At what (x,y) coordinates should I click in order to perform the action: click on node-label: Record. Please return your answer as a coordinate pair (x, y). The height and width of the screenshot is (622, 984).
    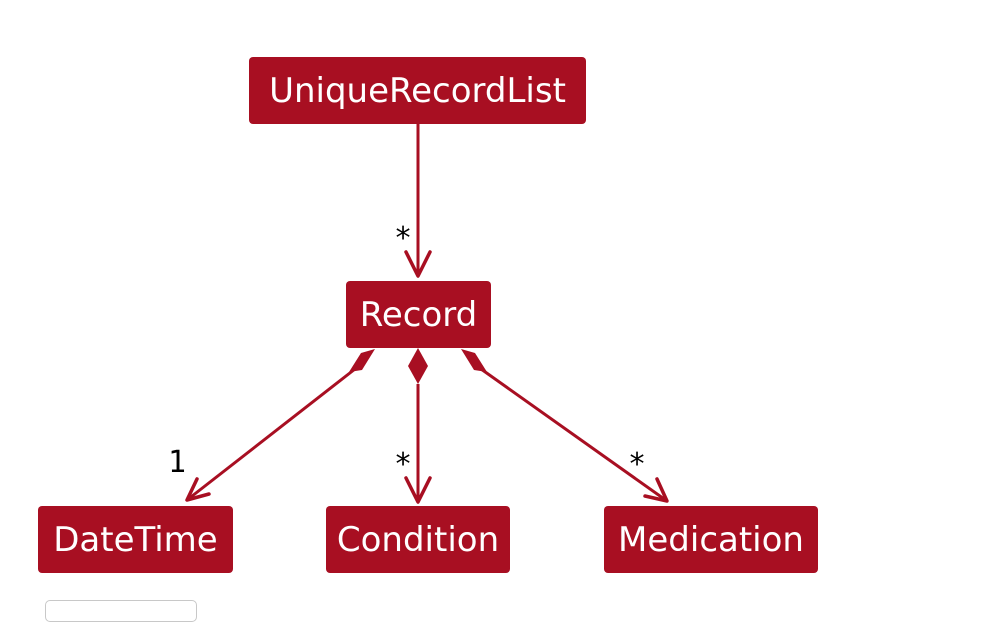
    Looking at the image, I should click on (418, 315).